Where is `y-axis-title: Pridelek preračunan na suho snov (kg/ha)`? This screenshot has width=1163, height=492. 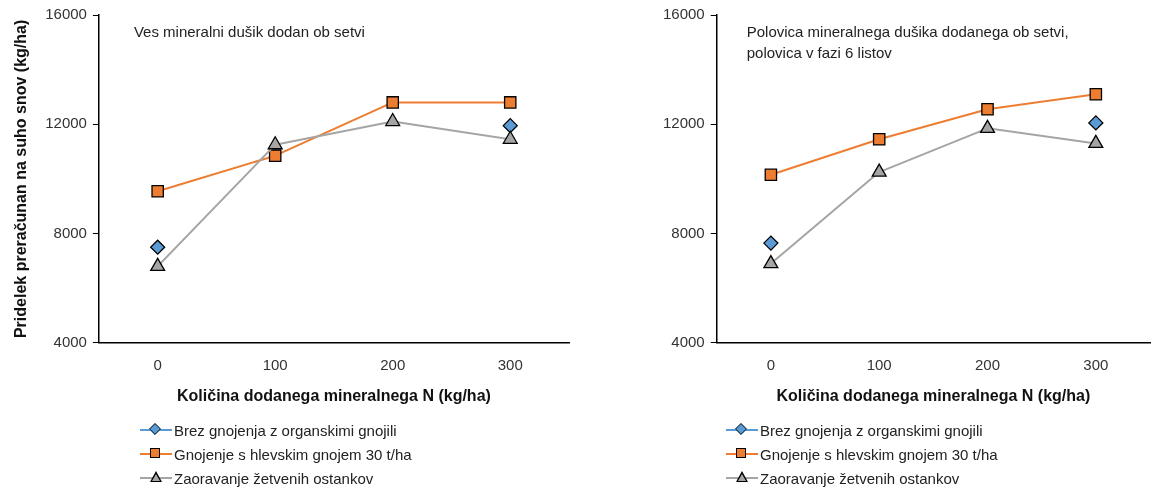
y-axis-title: Pridelek preračunan na suho snov (kg/ha) is located at coordinates (21, 179).